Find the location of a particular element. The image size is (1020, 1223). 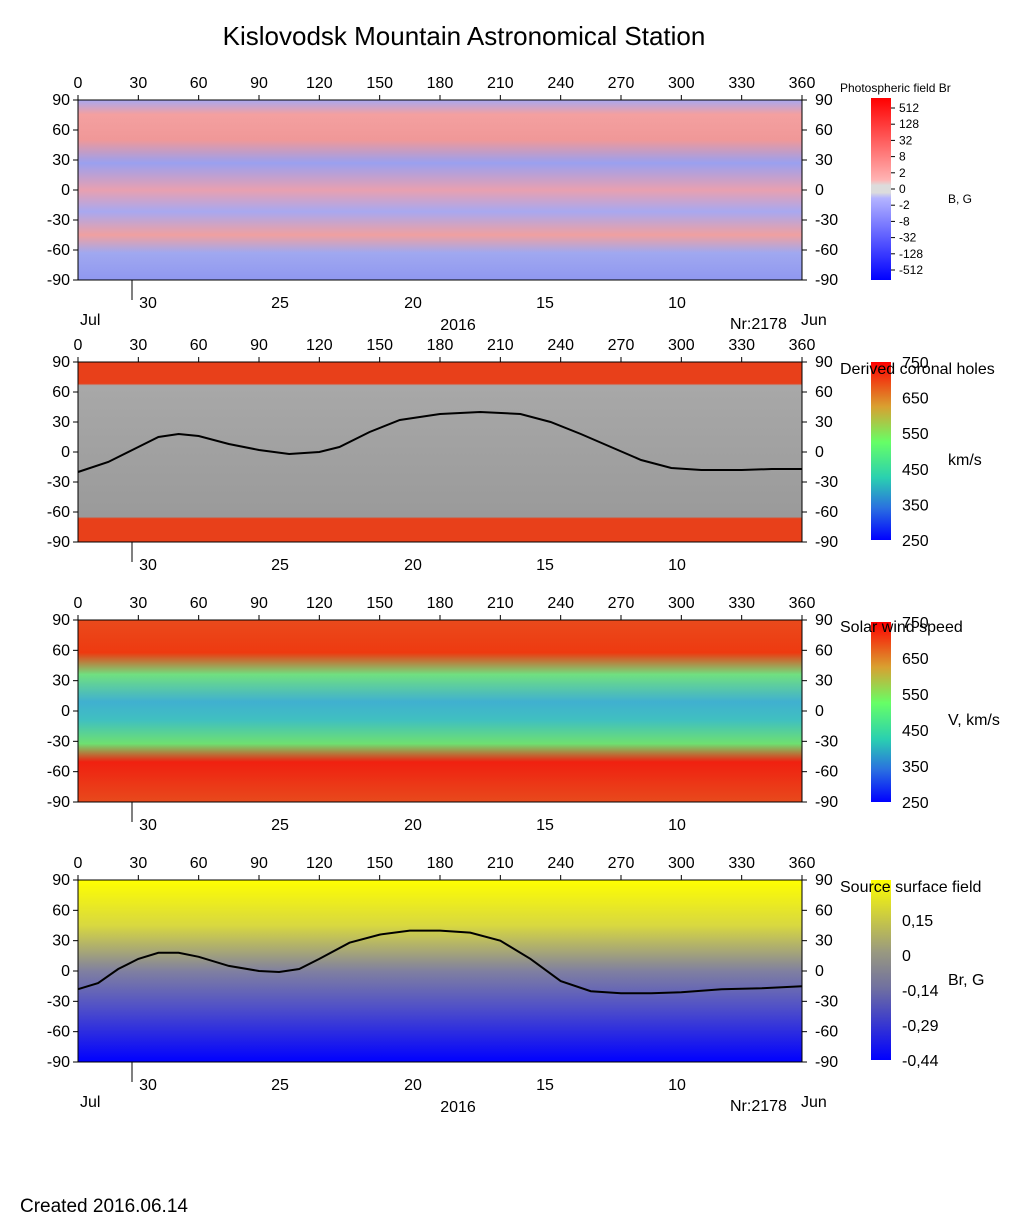

colorbar-label: 32 is located at coordinates (906, 140).